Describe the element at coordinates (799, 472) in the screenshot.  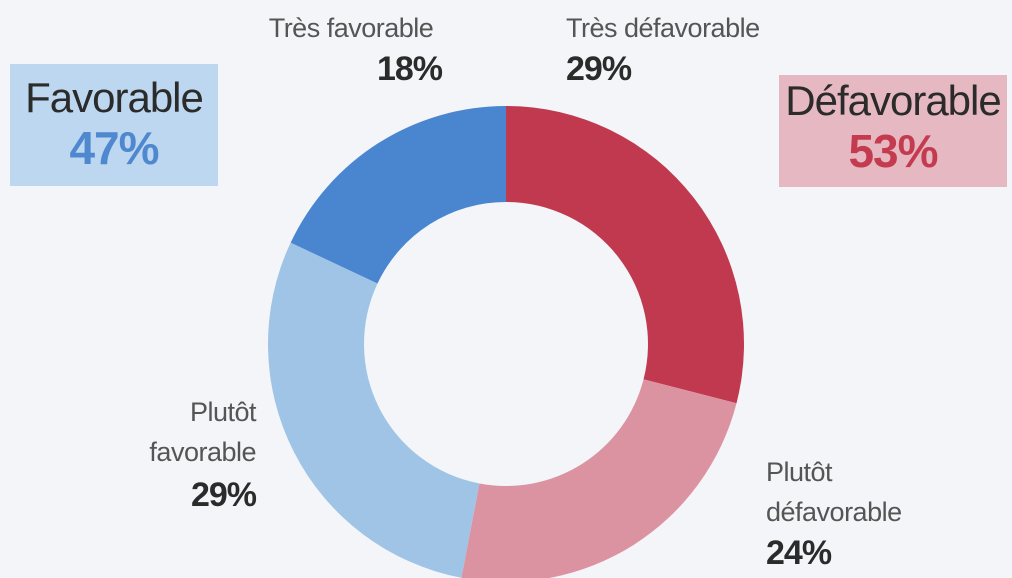
I see `plutot-defavorable-name-line1: Plutôt` at that location.